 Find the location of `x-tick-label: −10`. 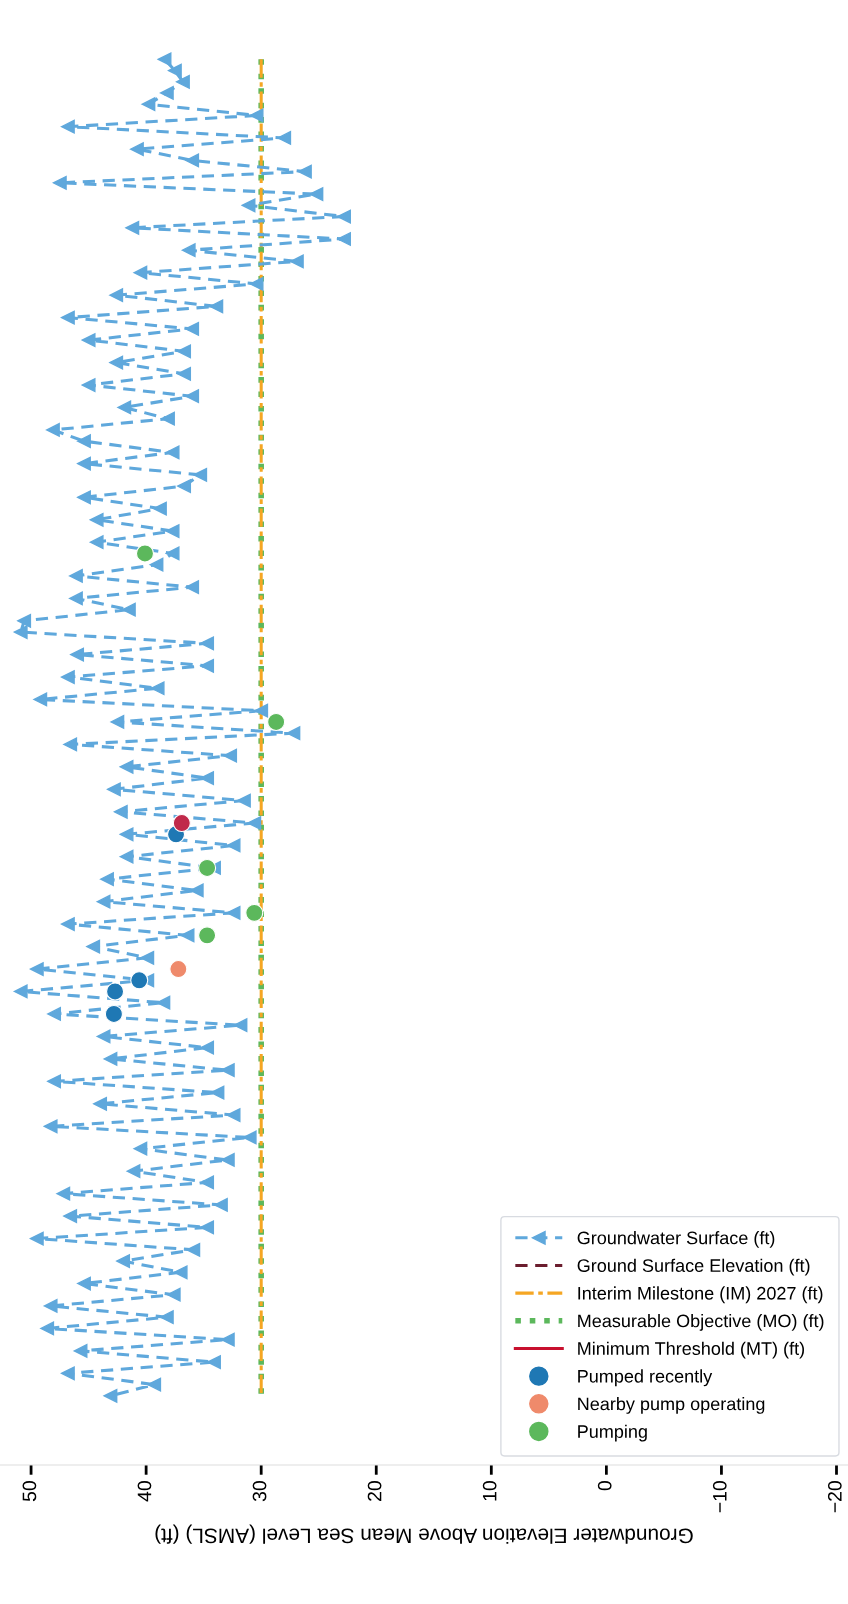

x-tick-label: −10 is located at coordinates (719, 1497).